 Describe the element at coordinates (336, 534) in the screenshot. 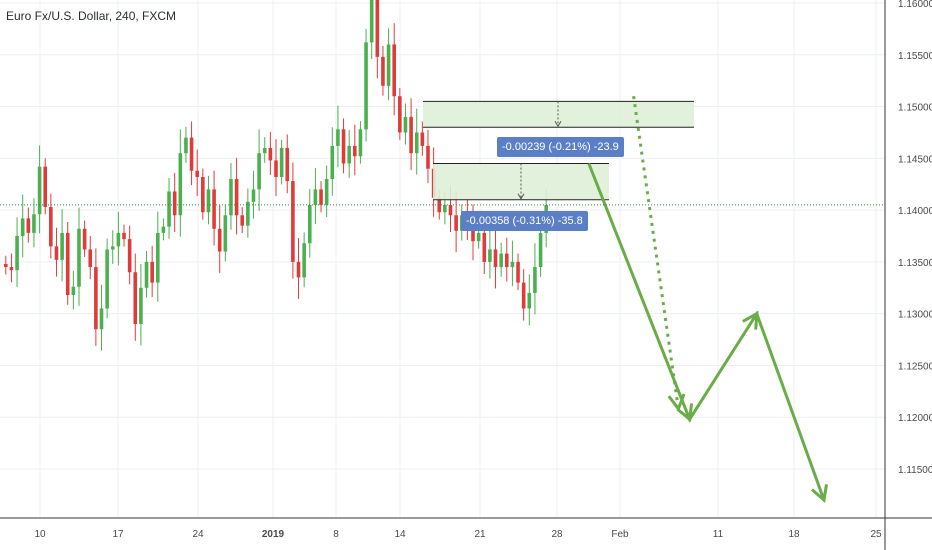

I see `x-tick-label: 8` at that location.